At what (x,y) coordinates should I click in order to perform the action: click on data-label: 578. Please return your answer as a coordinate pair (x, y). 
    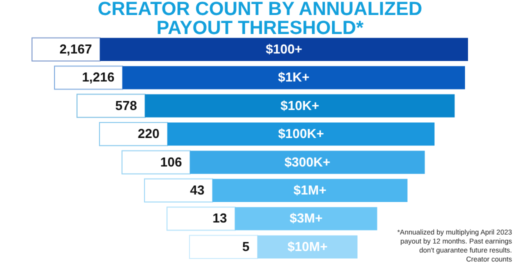
    Looking at the image, I should click on (126, 105).